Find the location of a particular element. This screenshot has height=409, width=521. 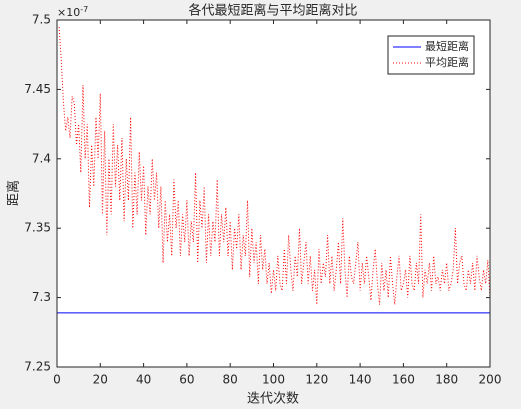

x-tick-label: 60 is located at coordinates (186, 380).